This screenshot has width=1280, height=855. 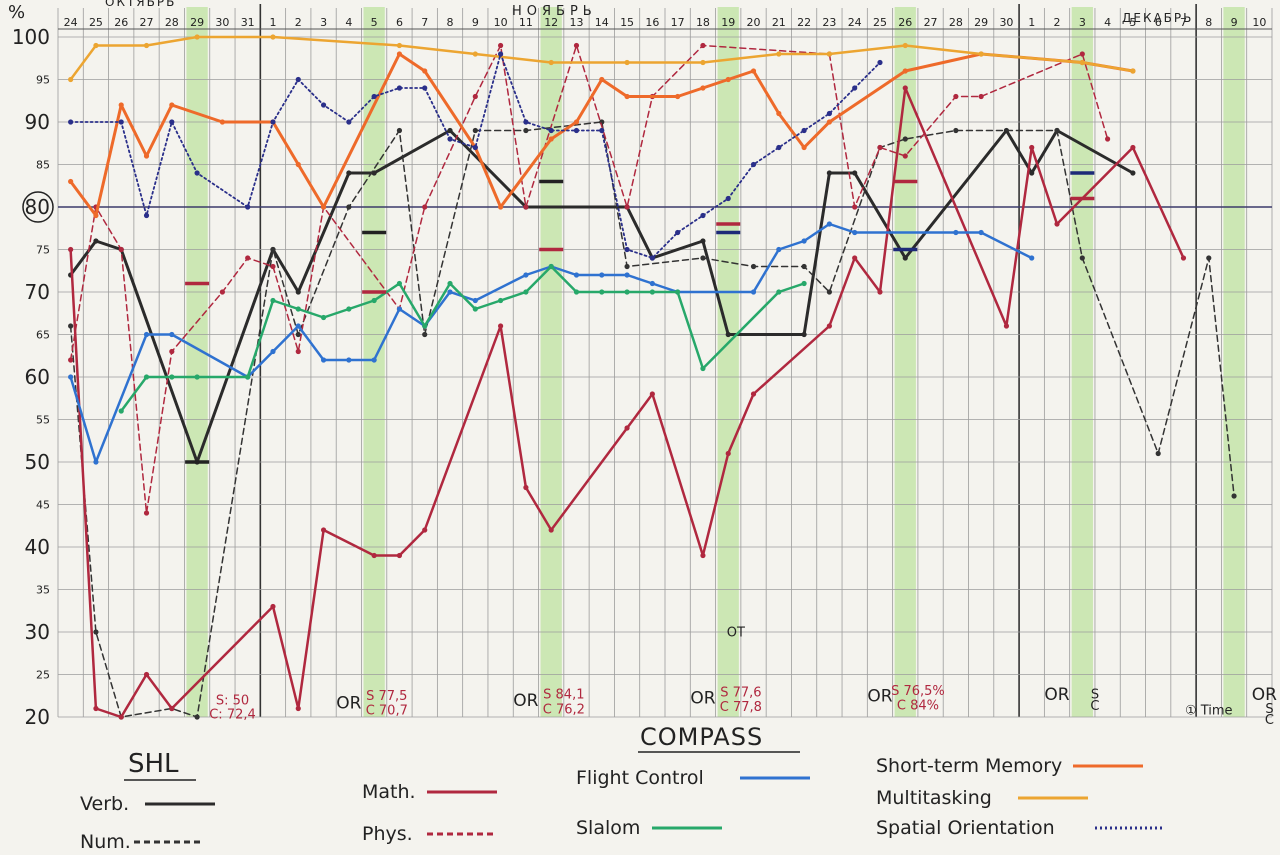 What do you see at coordinates (37, 462) in the screenshot?
I see `y-tick-label: 50` at bounding box center [37, 462].